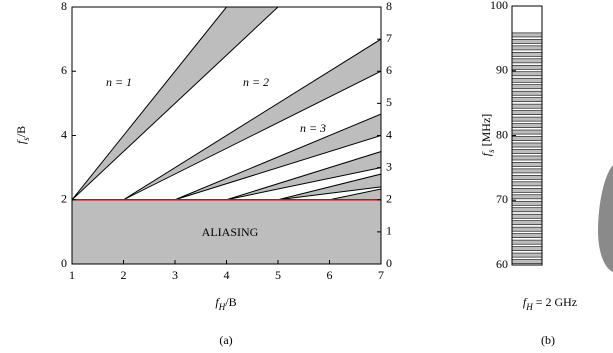 Image resolution: width=613 pixels, height=353 pixels. What do you see at coordinates (256, 82) in the screenshot?
I see `region-label: n = 2` at bounding box center [256, 82].